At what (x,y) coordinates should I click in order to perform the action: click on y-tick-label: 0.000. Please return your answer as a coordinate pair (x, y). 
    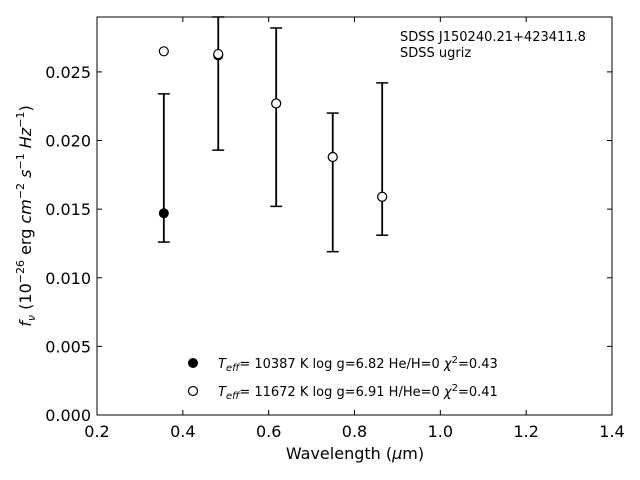
    Looking at the image, I should click on (68, 415).